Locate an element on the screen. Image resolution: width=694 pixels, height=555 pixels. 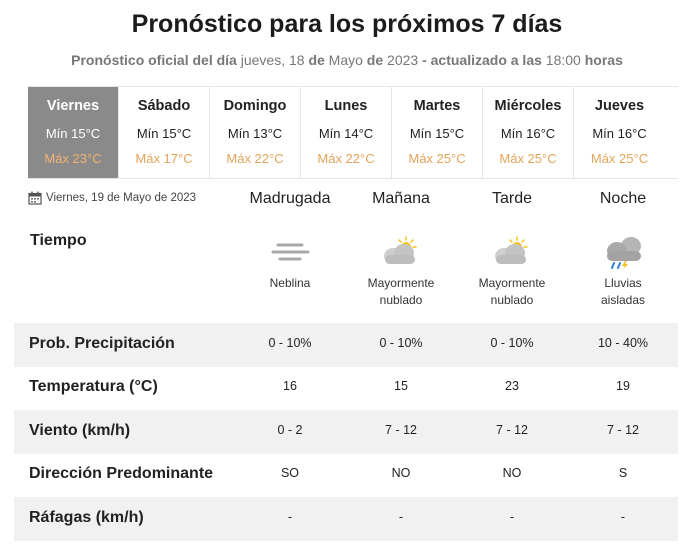
day-tab-jueves: Jueves Mín 16°C Máx 25°C is located at coordinates (619, 132).